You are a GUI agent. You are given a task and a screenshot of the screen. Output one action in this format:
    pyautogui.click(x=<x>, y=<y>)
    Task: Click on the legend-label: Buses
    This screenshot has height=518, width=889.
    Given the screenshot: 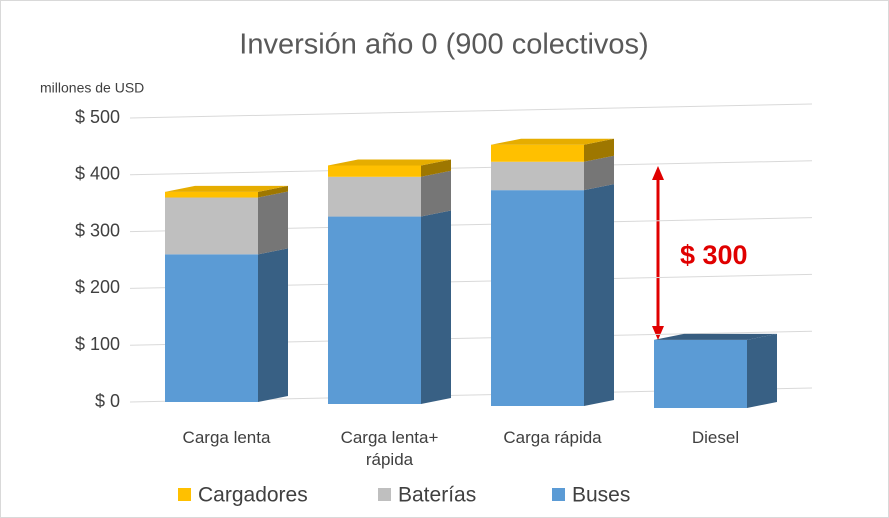 What is the action you would take?
    pyautogui.click(x=601, y=495)
    